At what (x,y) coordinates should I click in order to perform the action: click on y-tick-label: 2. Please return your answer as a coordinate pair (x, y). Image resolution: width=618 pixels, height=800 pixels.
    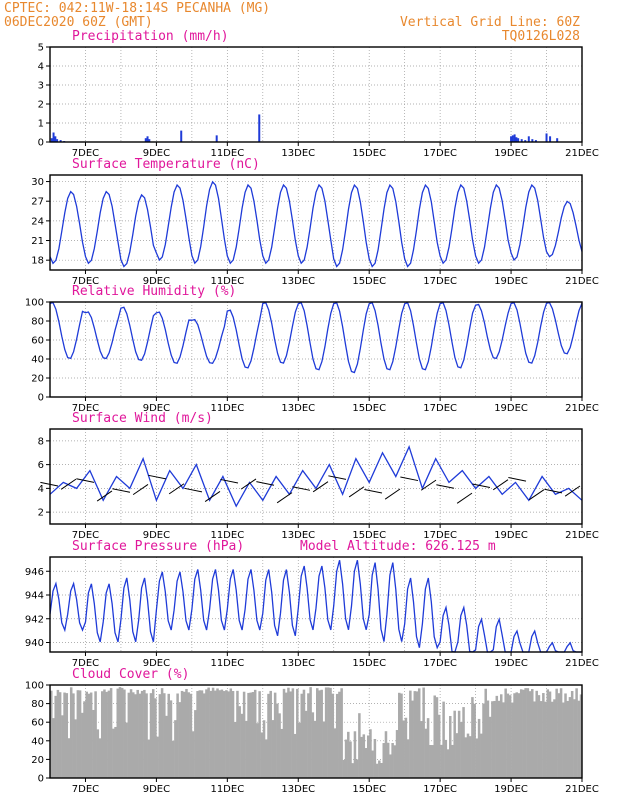
    Looking at the image, I should click on (41, 513).